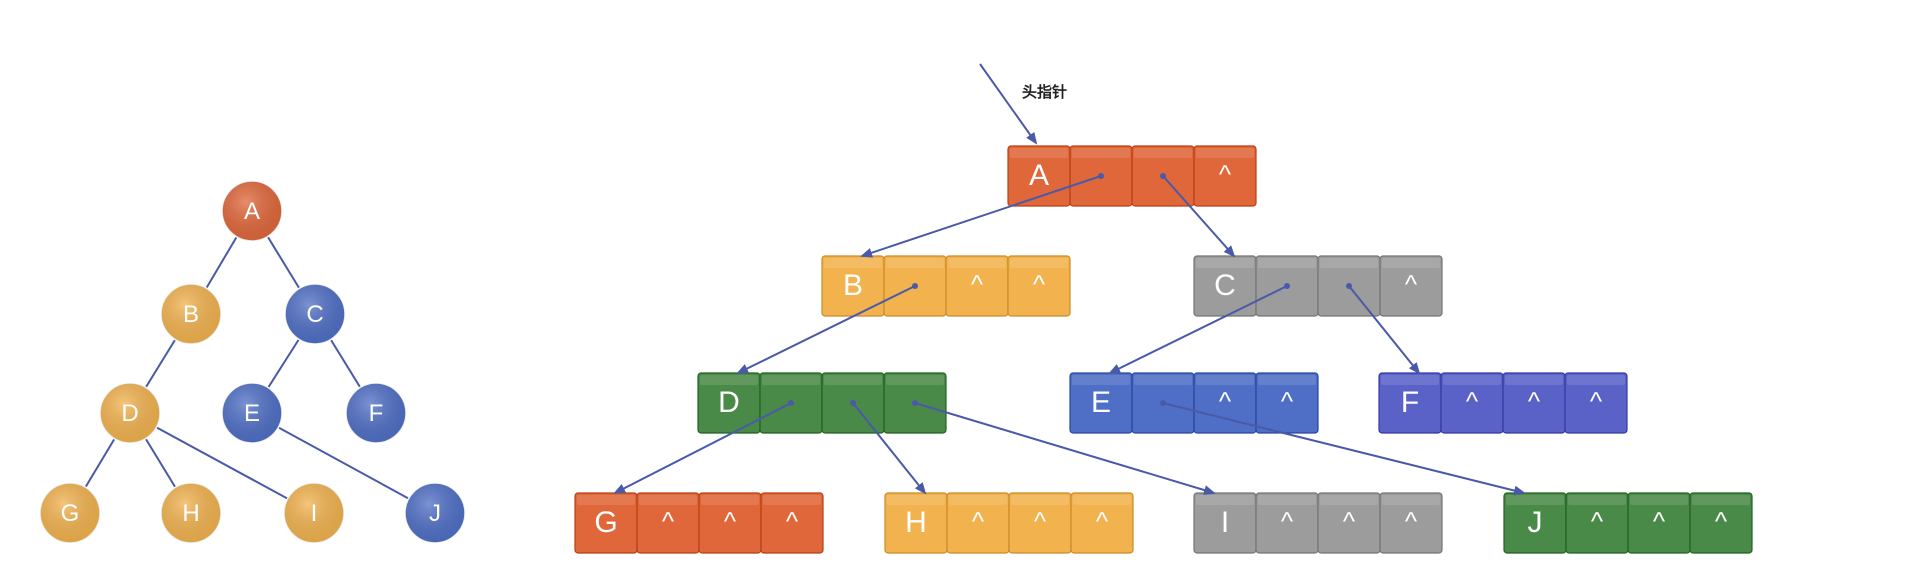 This screenshot has width=1918, height=576. I want to click on tree-node-label: I, so click(314, 513).